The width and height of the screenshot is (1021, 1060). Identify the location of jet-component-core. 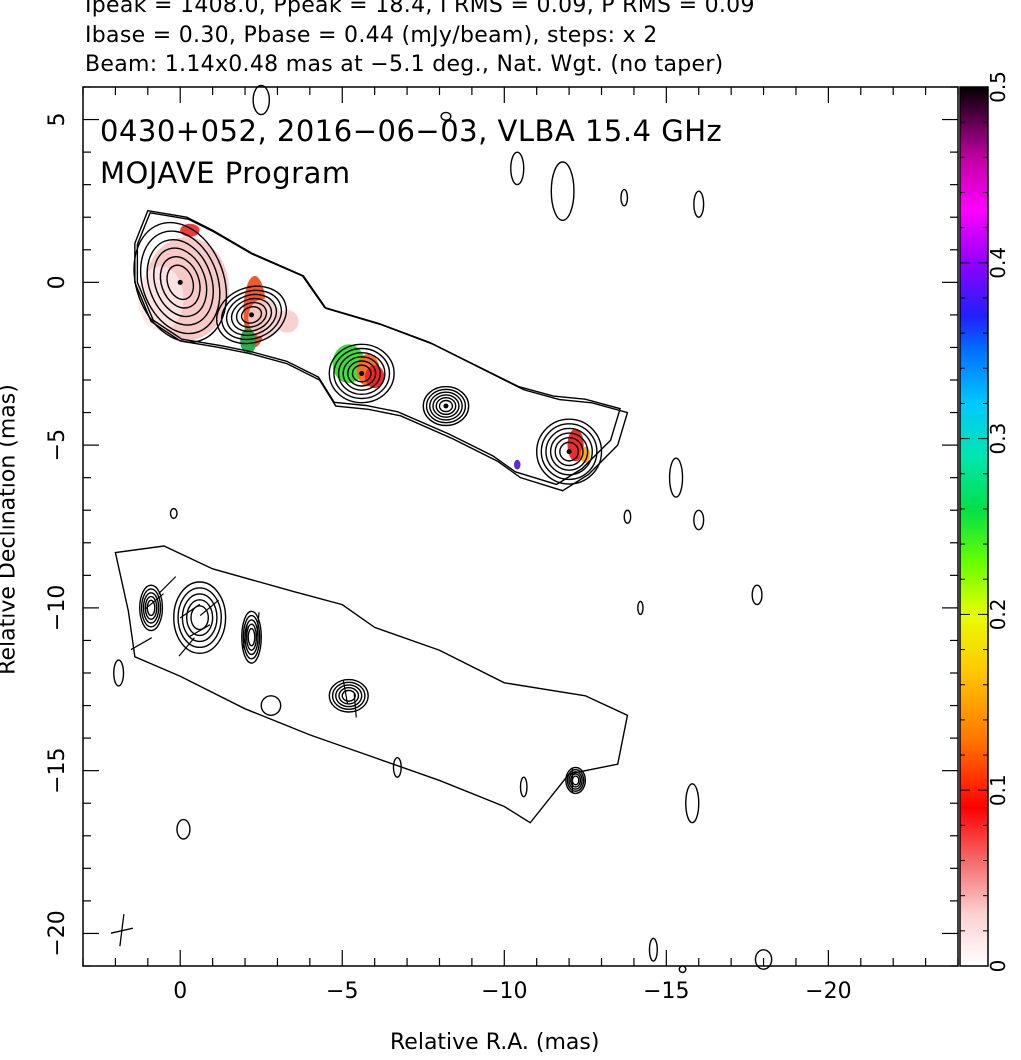
(180, 282).